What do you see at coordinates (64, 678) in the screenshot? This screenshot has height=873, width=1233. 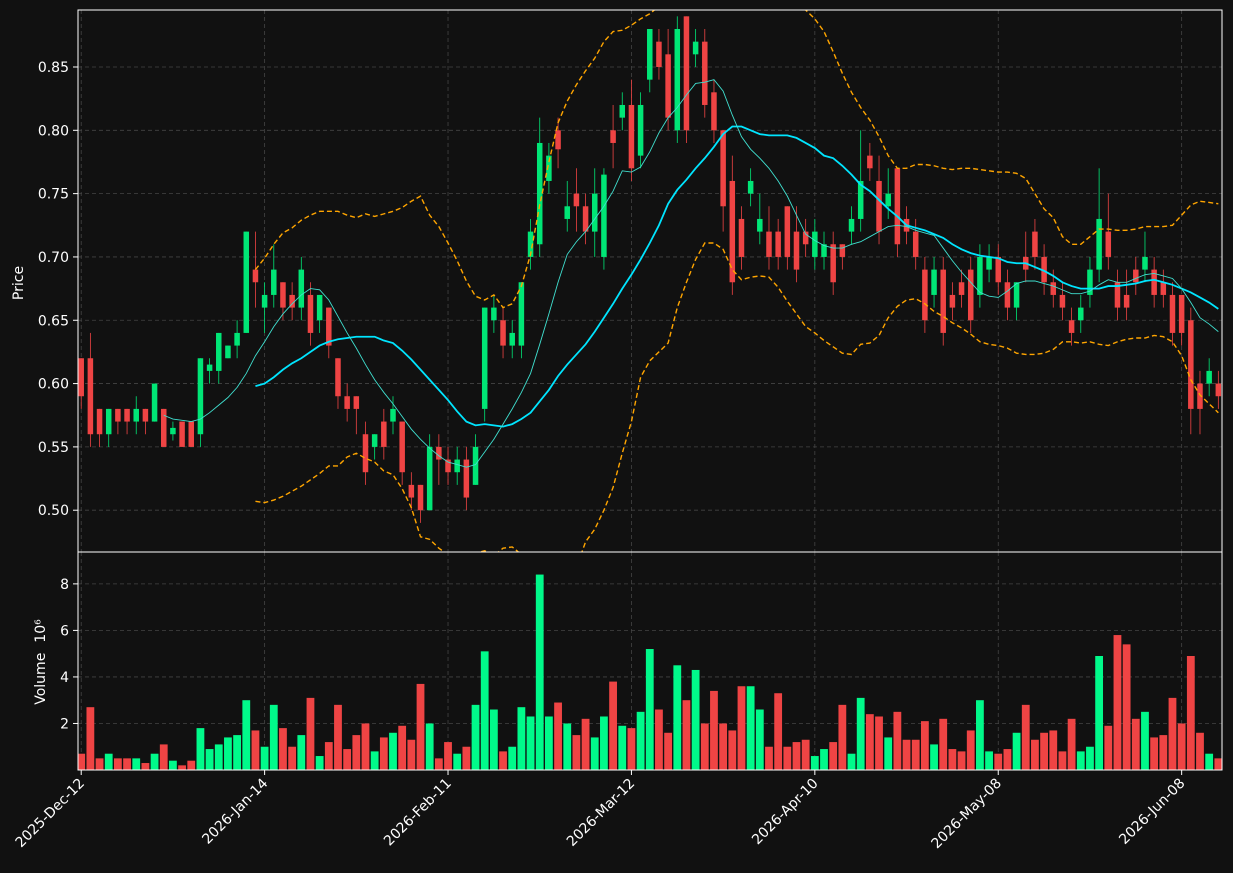 I see `y-tick-label: 4` at bounding box center [64, 678].